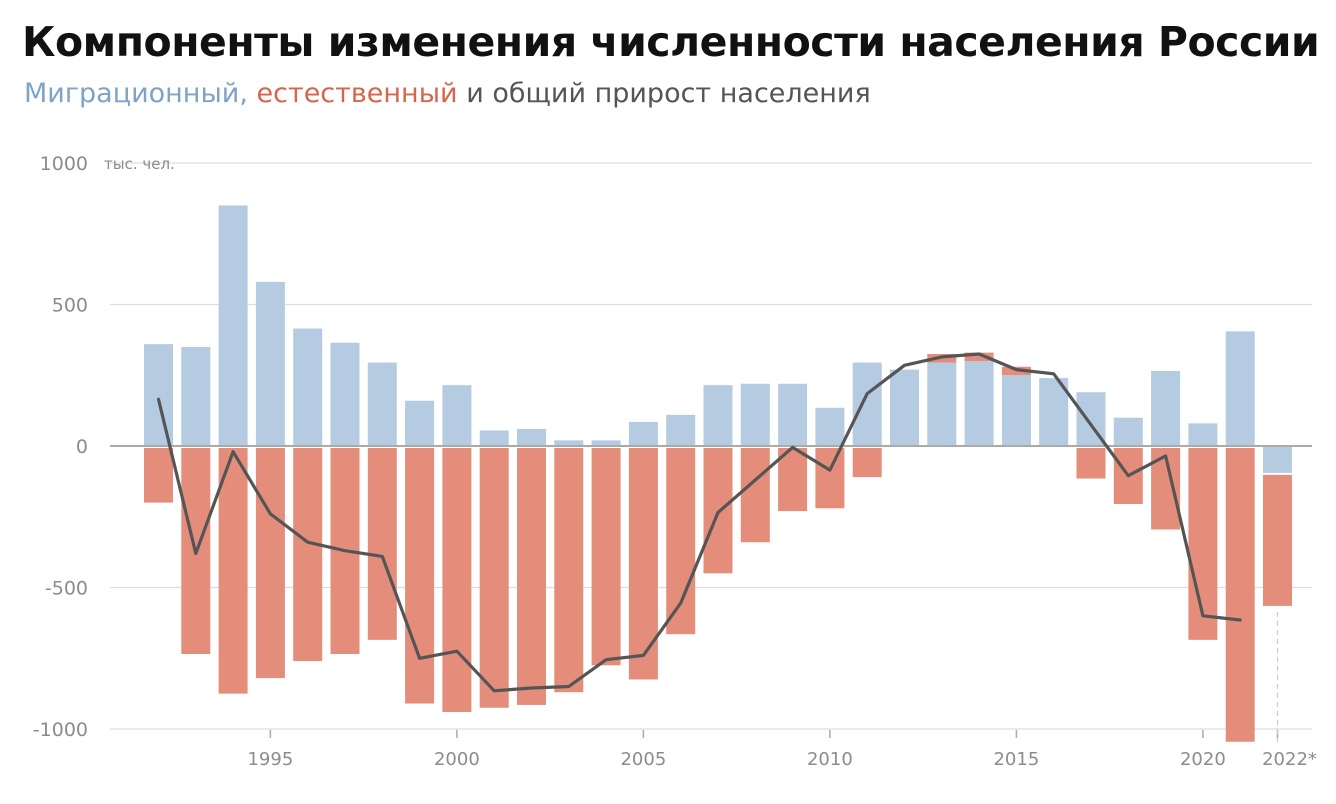 The image size is (1336, 804). What do you see at coordinates (830, 759) in the screenshot?
I see `x-tick-label: 2010` at bounding box center [830, 759].